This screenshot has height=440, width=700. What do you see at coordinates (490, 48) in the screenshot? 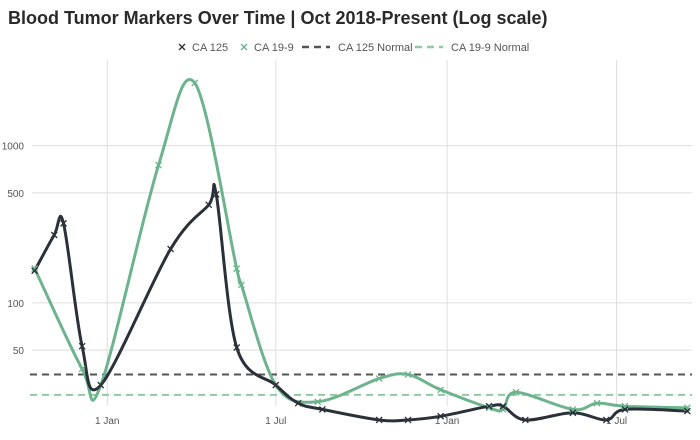
I see `legend-label: CA 19-9 Normal` at bounding box center [490, 48].